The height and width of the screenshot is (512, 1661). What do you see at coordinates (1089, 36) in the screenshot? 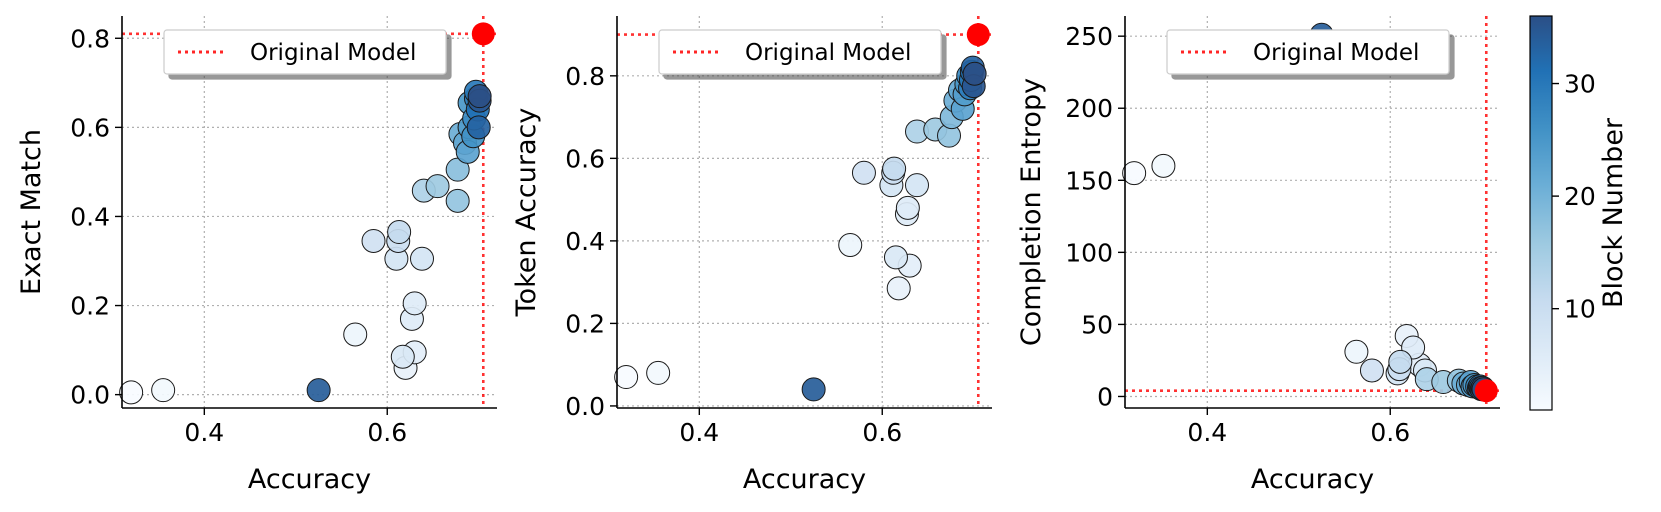
I see `y-tick-label: 250` at bounding box center [1089, 36].